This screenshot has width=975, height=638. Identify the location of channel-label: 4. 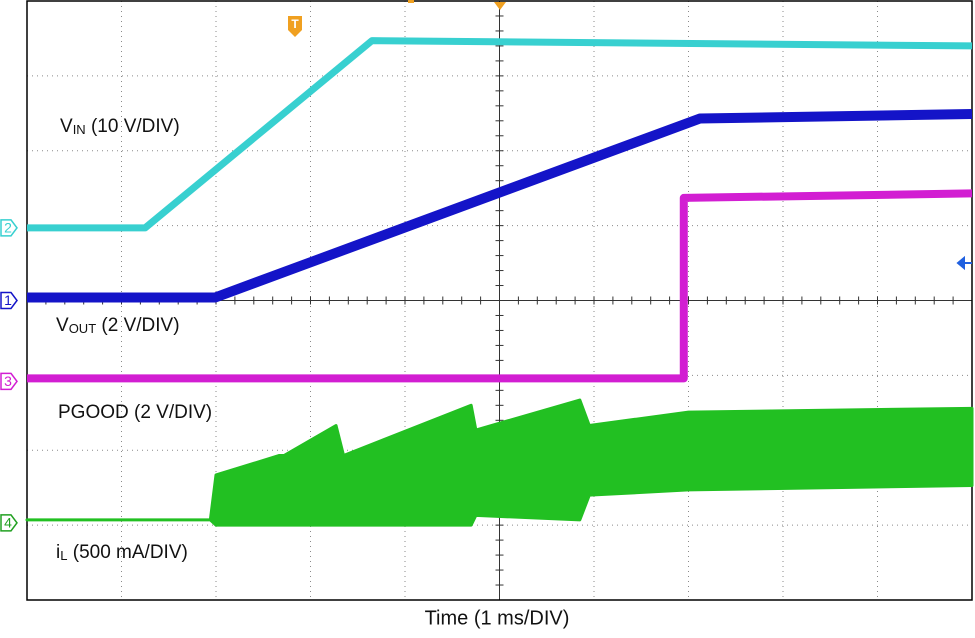
(8, 523).